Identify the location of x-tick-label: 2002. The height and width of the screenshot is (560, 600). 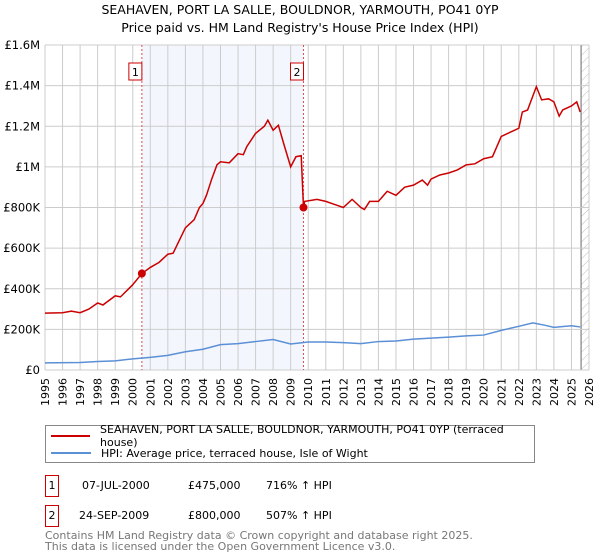
(168, 392).